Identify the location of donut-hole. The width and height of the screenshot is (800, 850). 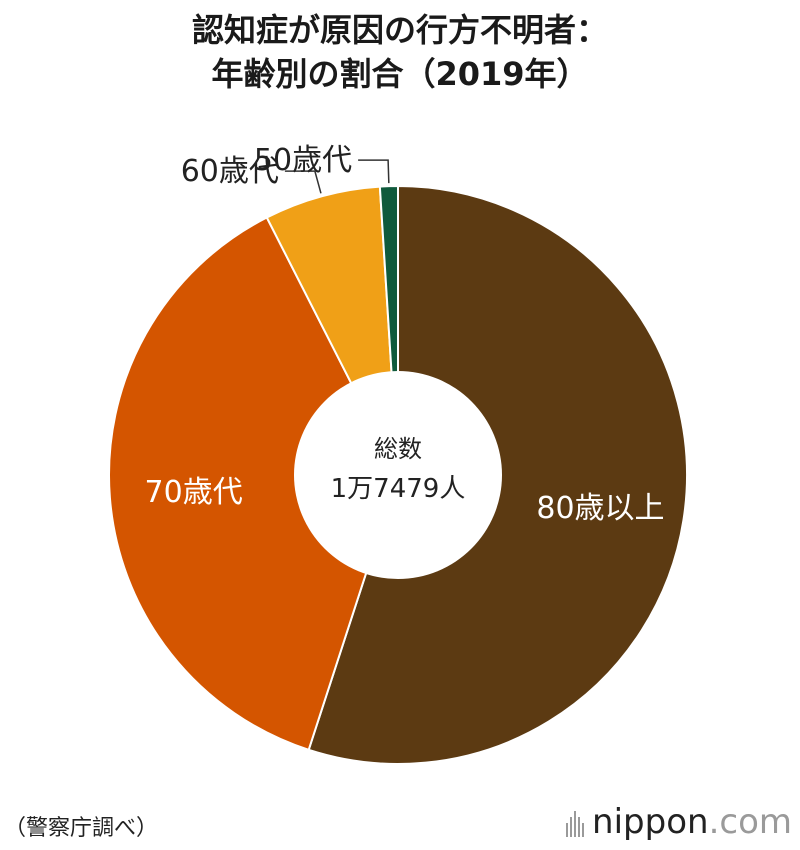
(398, 475).